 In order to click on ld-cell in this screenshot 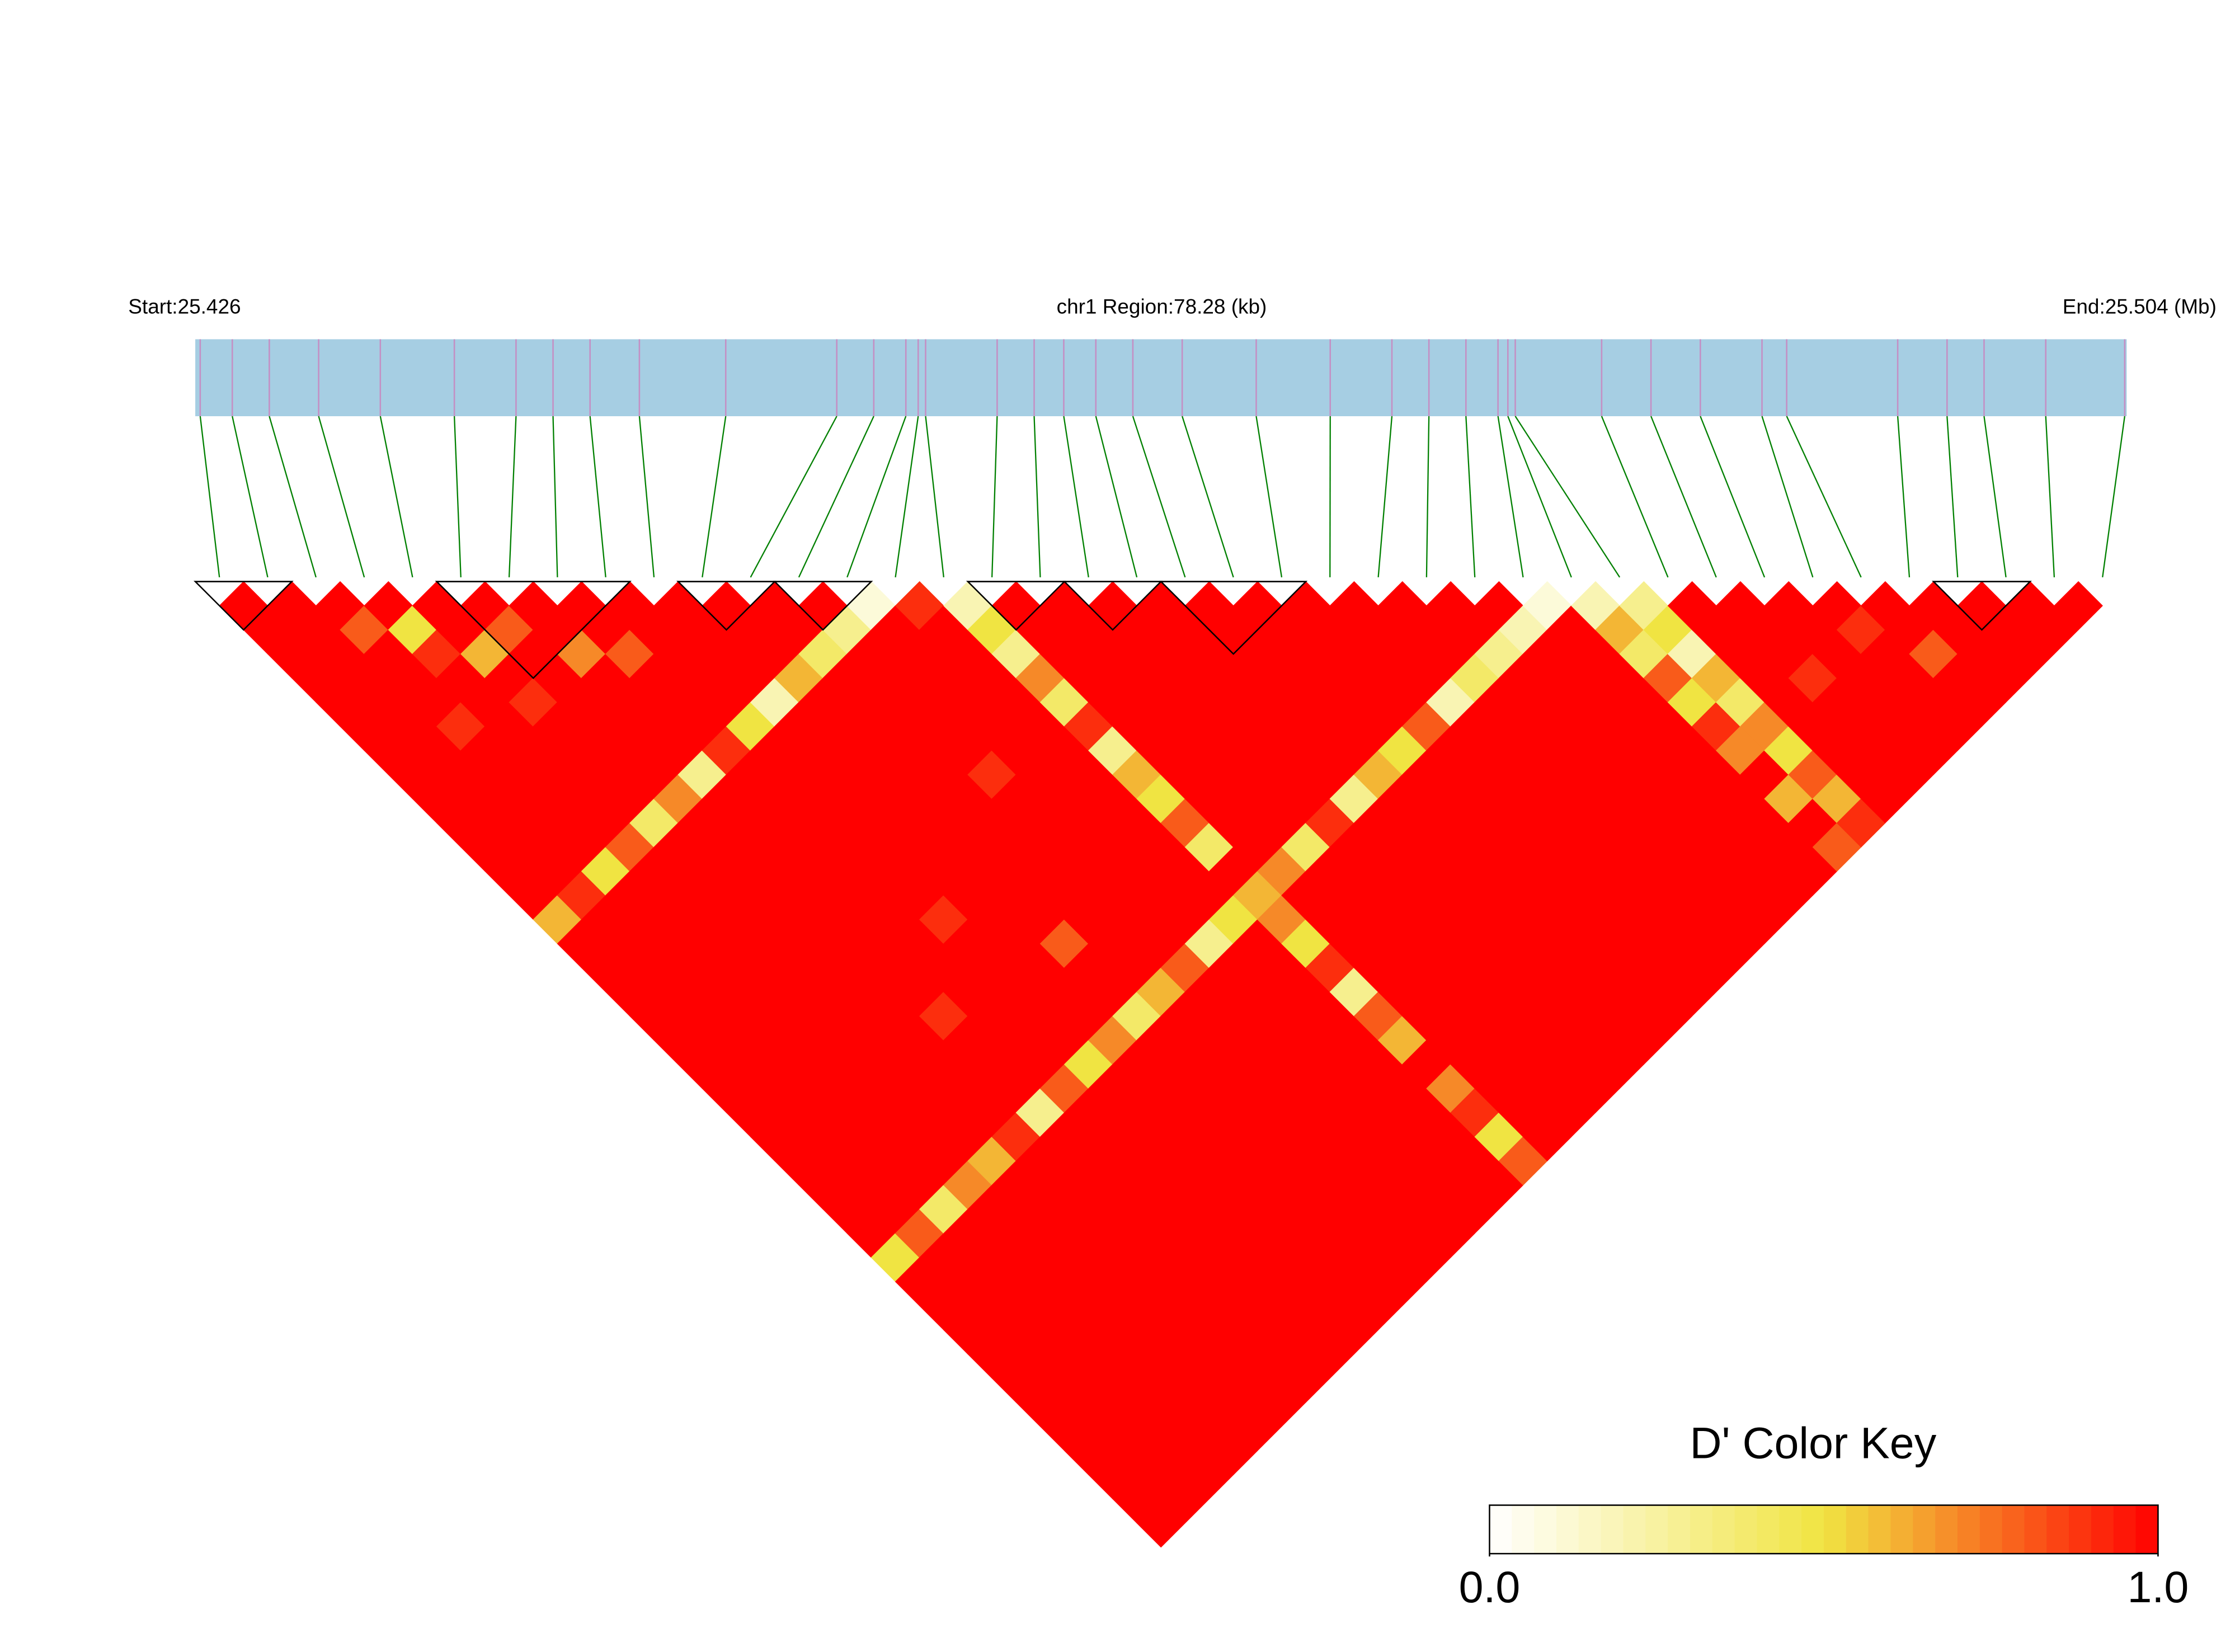, I will do `click(2078, 605)`.